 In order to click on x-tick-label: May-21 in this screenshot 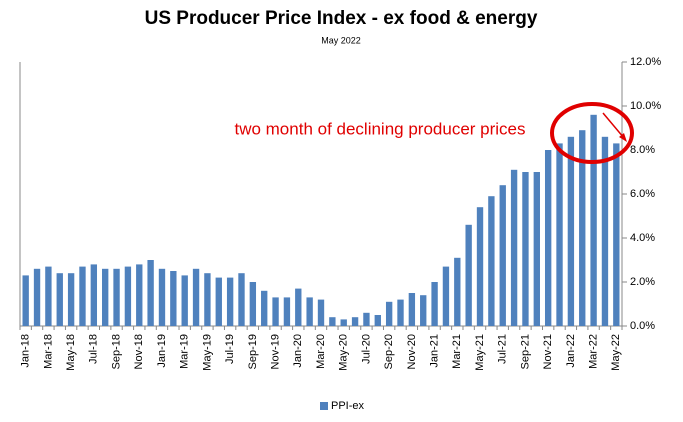, I will do `click(480, 352)`.